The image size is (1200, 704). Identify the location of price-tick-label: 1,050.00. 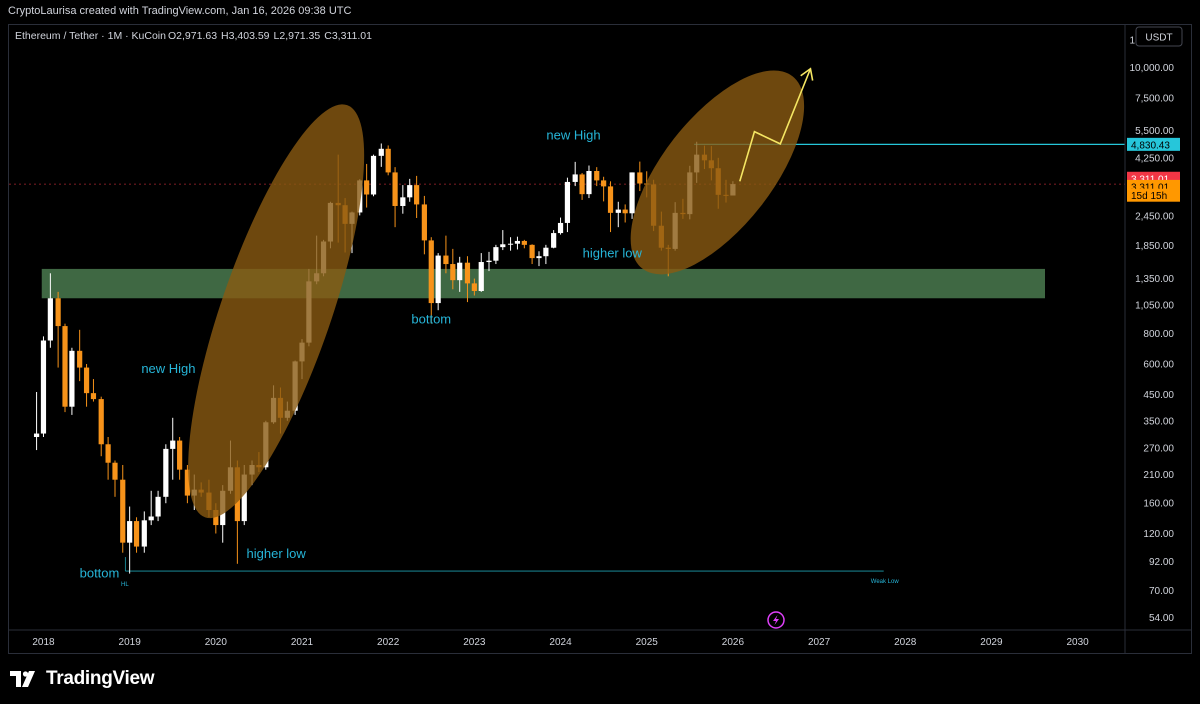
(1154, 306).